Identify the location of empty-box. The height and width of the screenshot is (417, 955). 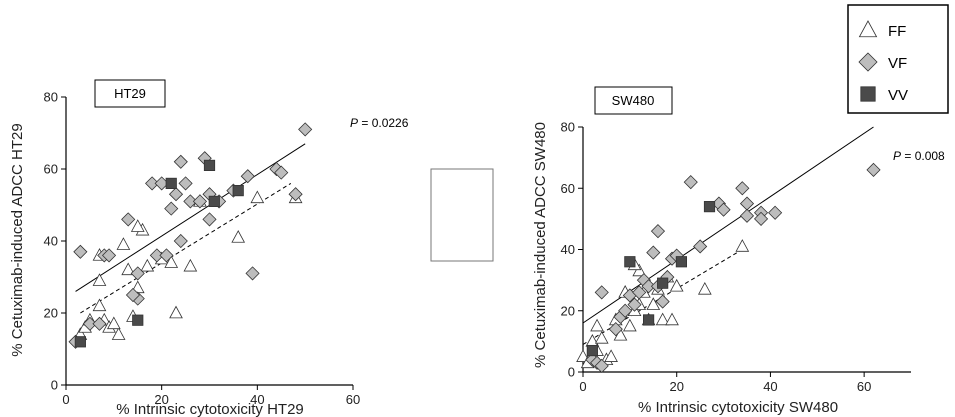
(462, 215).